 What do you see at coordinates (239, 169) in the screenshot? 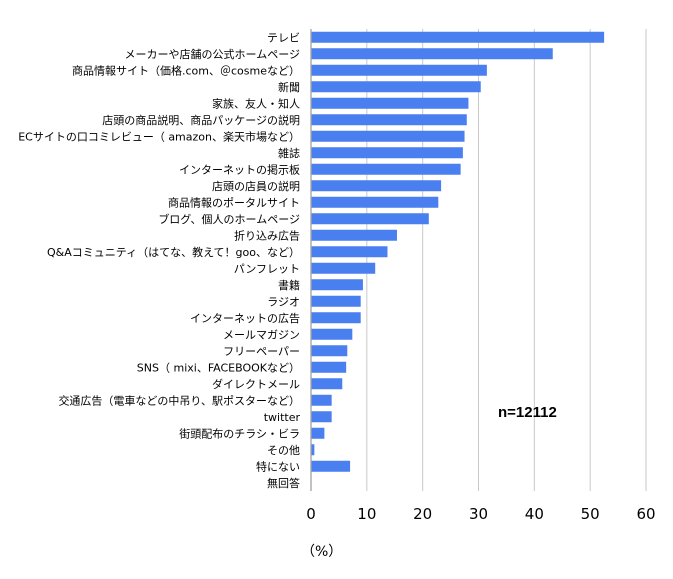
I see `category-label: インターネットの掲示板` at bounding box center [239, 169].